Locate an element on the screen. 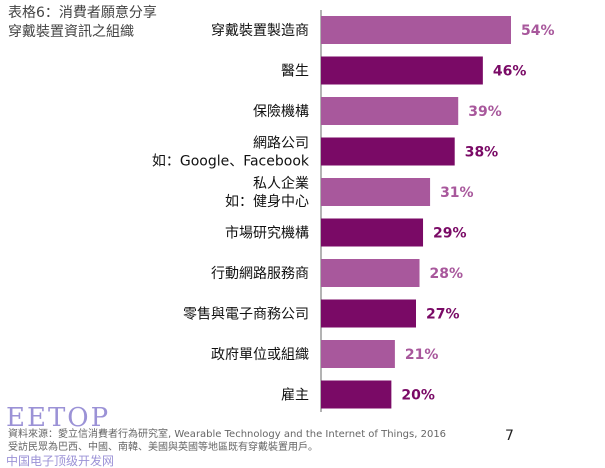 This screenshot has height=468, width=605. category-label-3-0: 網路公司 is located at coordinates (281, 144).